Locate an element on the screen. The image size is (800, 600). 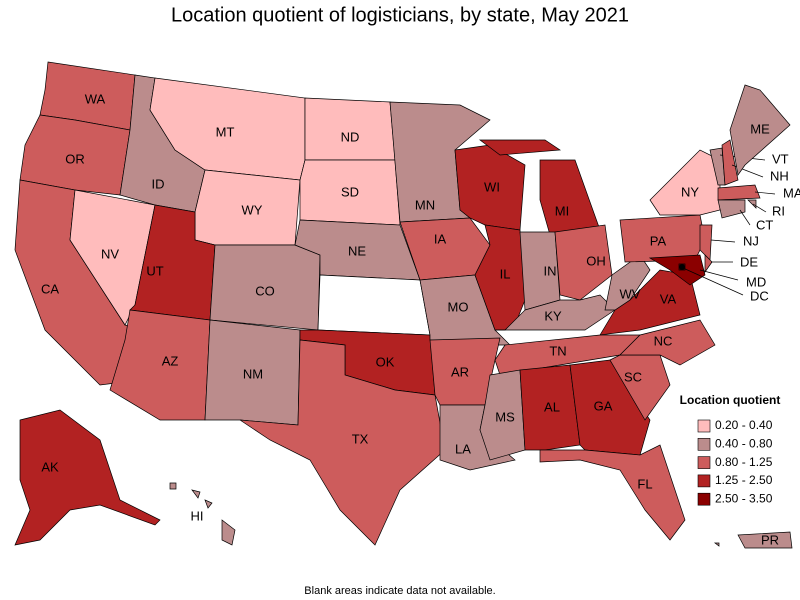
legend-label: 0.80 - 1.25 is located at coordinates (744, 462).